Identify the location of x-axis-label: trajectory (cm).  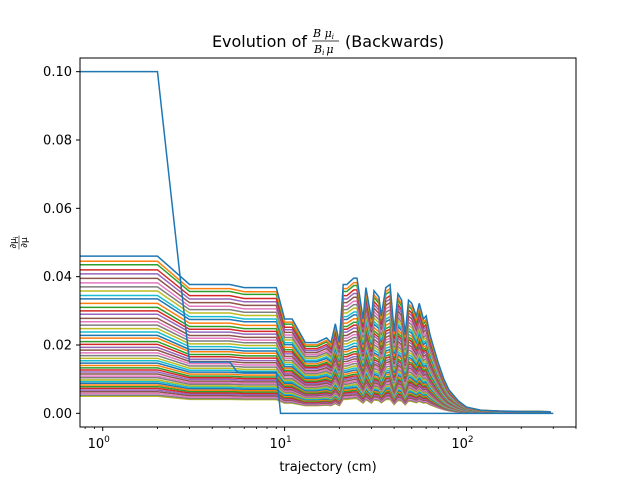
(327, 467).